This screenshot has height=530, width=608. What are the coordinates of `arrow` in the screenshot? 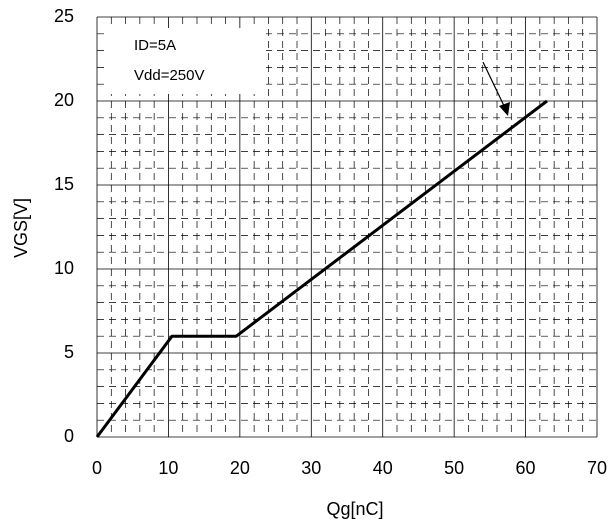 It's located at (494, 86).